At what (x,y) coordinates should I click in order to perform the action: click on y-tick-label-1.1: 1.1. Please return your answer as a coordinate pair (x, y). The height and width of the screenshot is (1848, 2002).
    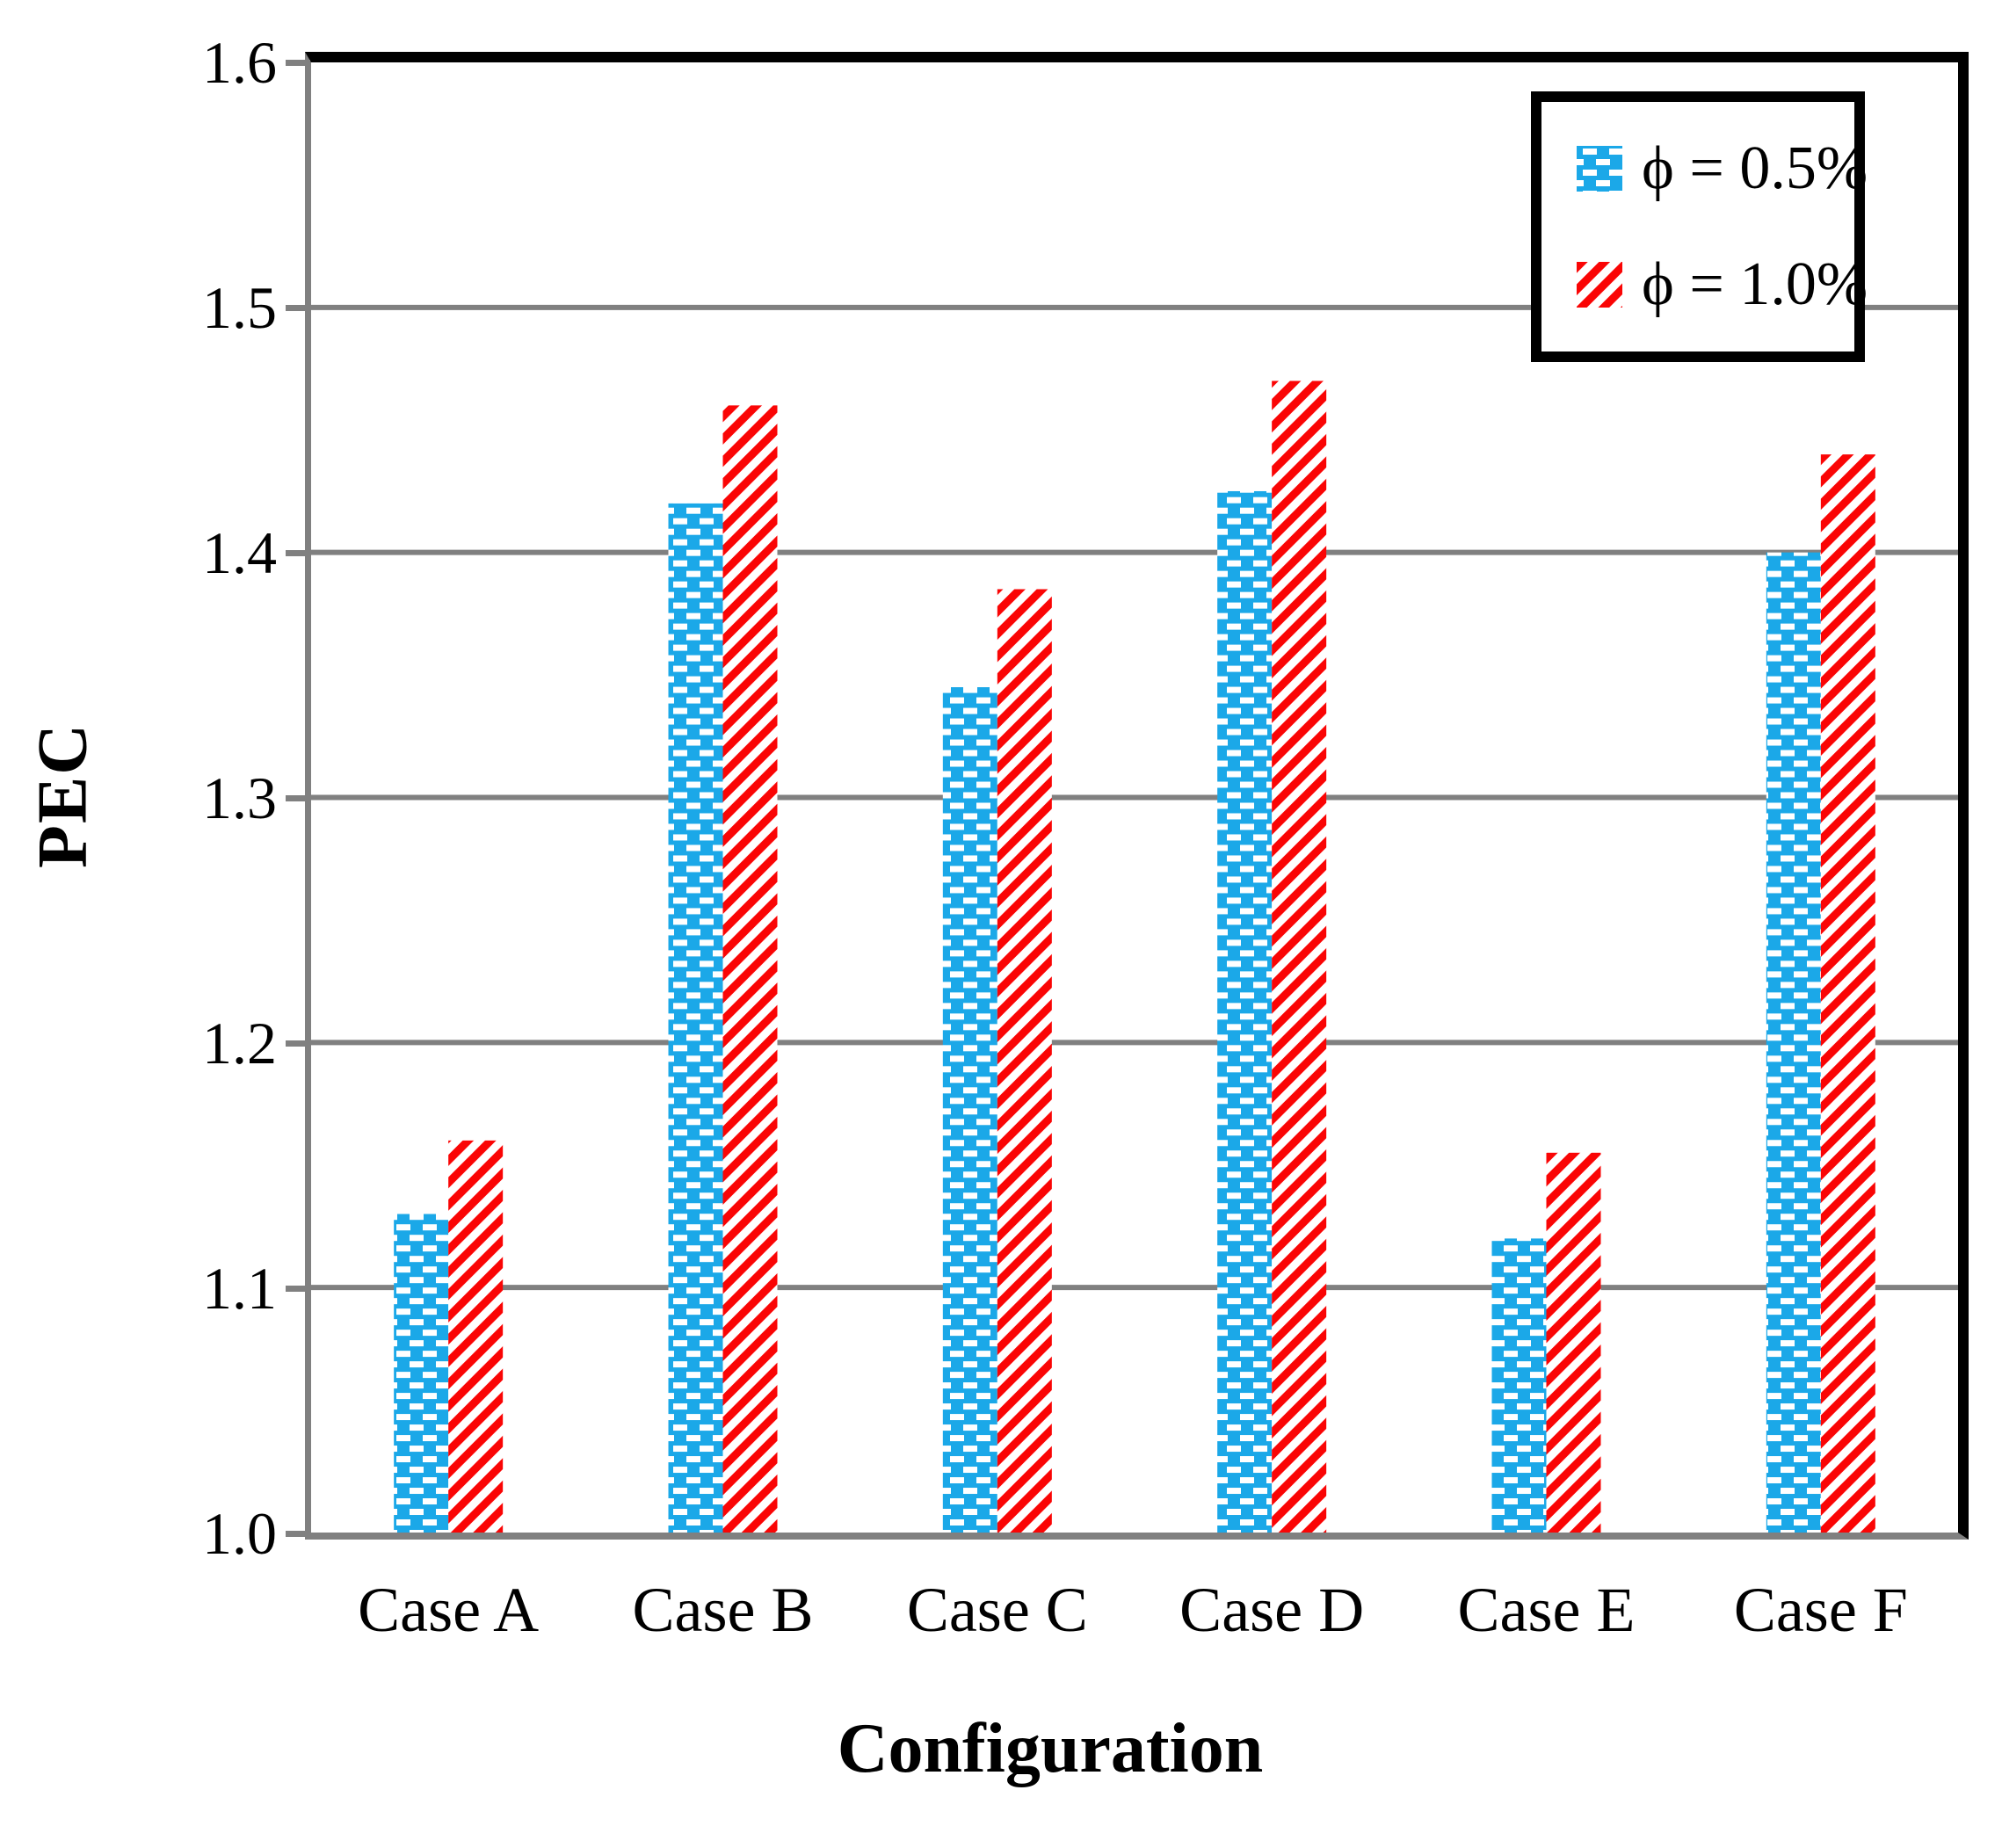
    Looking at the image, I should click on (240, 1288).